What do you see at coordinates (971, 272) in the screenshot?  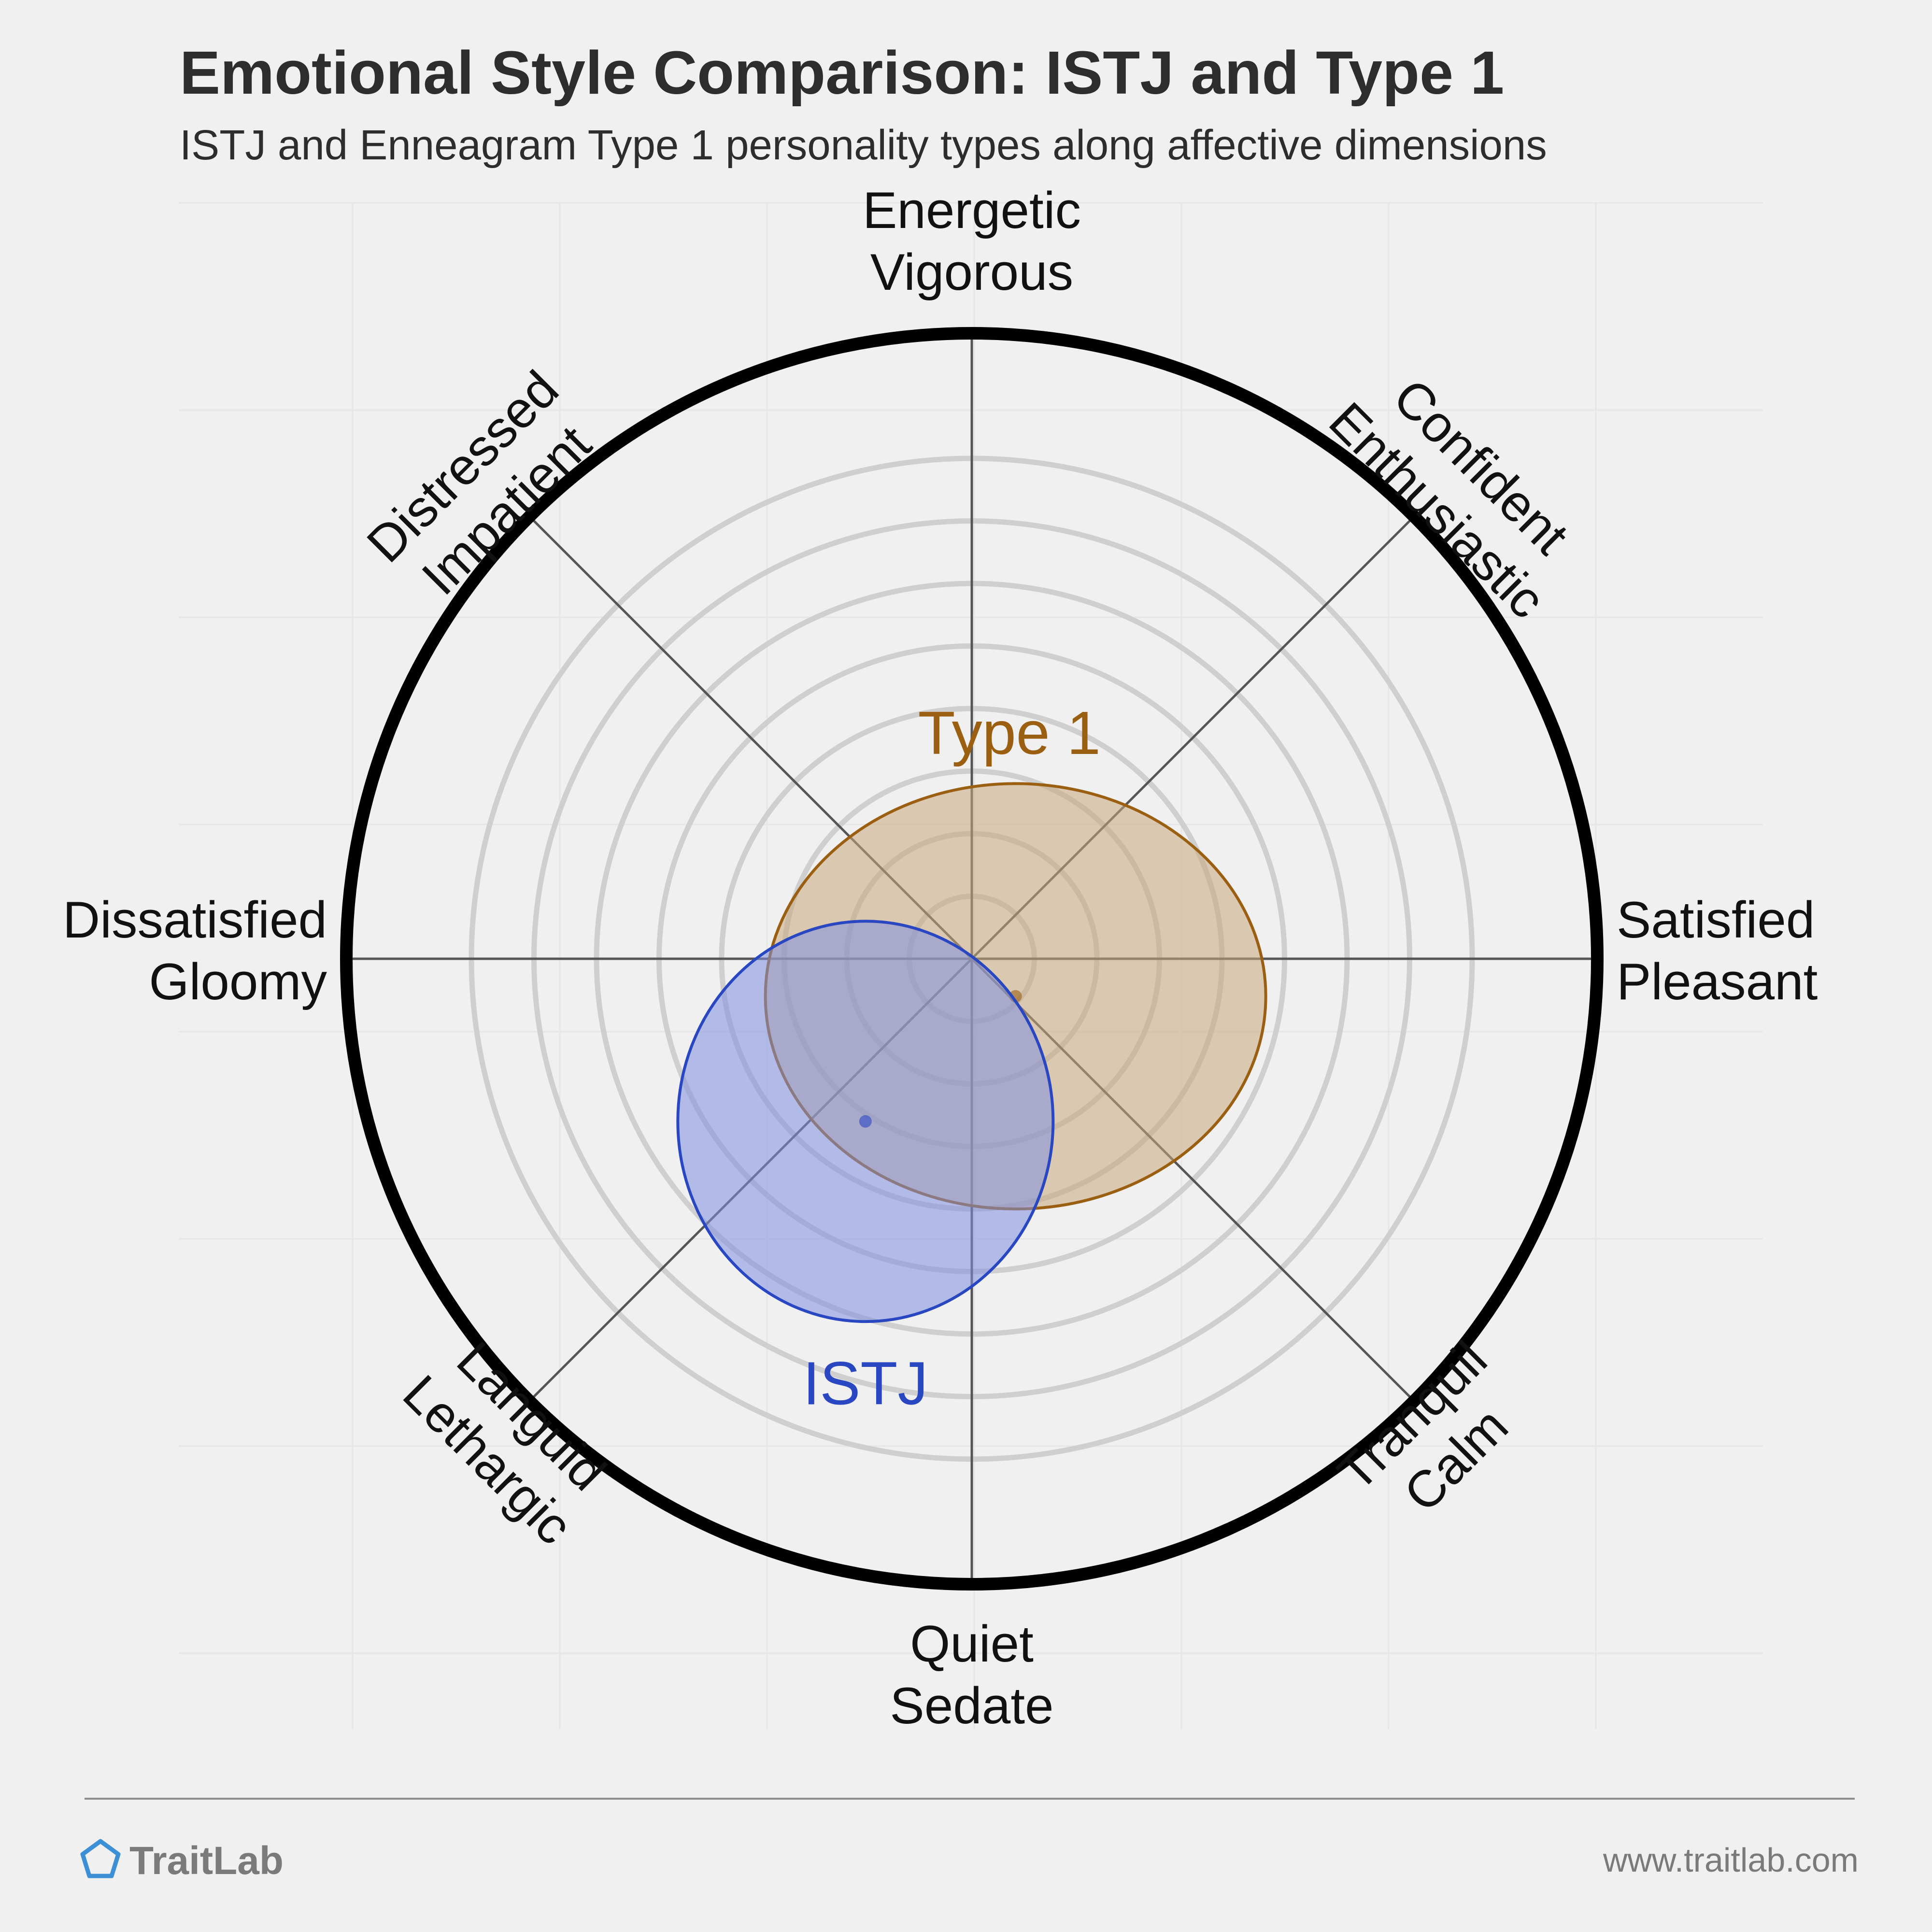 I see `axis-label-line: Vigorous` at bounding box center [971, 272].